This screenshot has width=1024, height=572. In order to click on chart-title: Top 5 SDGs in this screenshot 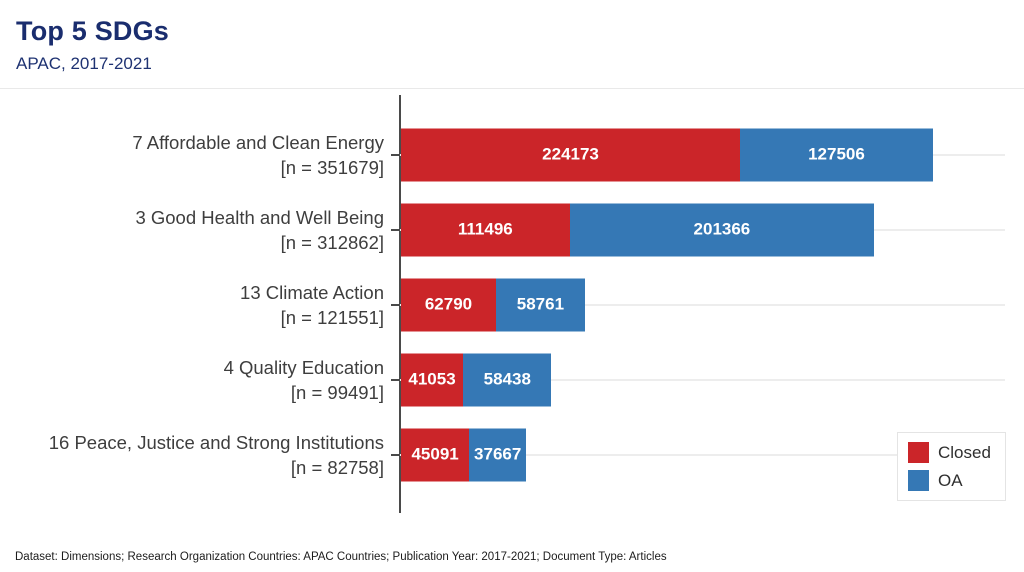, I will do `click(93, 31)`.